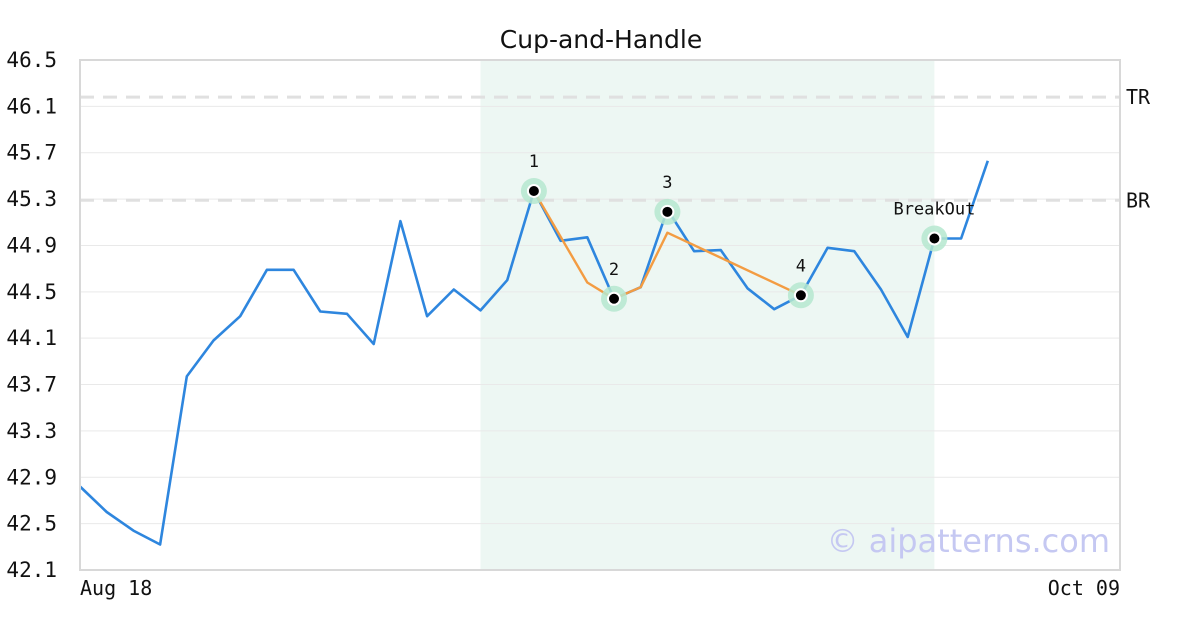 This screenshot has height=630, width=1200. I want to click on pattern-point-label: 1, so click(534, 162).